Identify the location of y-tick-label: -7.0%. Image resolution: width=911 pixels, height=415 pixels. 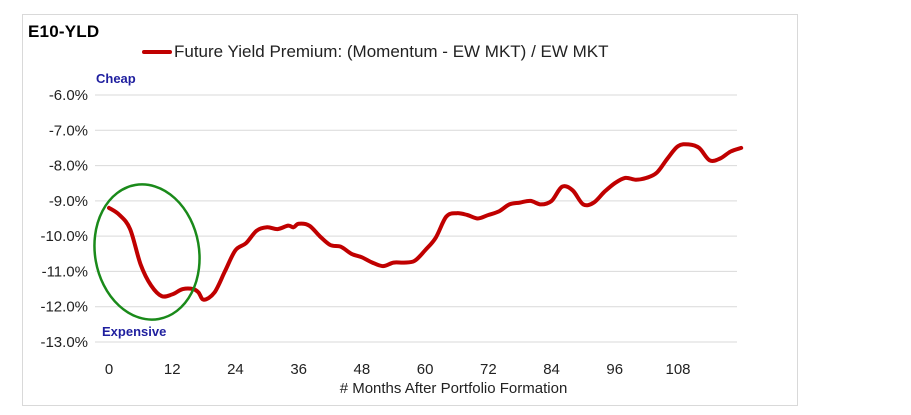
(68, 130).